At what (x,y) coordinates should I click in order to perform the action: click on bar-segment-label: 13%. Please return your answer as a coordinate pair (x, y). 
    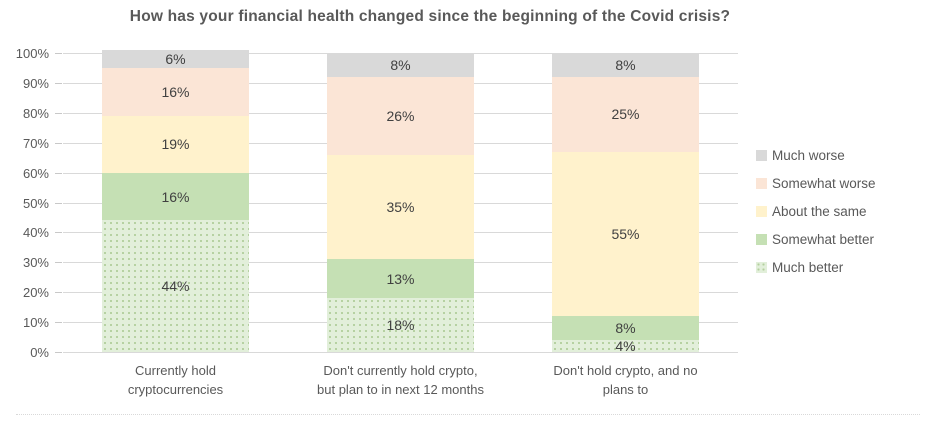
    Looking at the image, I should click on (400, 278).